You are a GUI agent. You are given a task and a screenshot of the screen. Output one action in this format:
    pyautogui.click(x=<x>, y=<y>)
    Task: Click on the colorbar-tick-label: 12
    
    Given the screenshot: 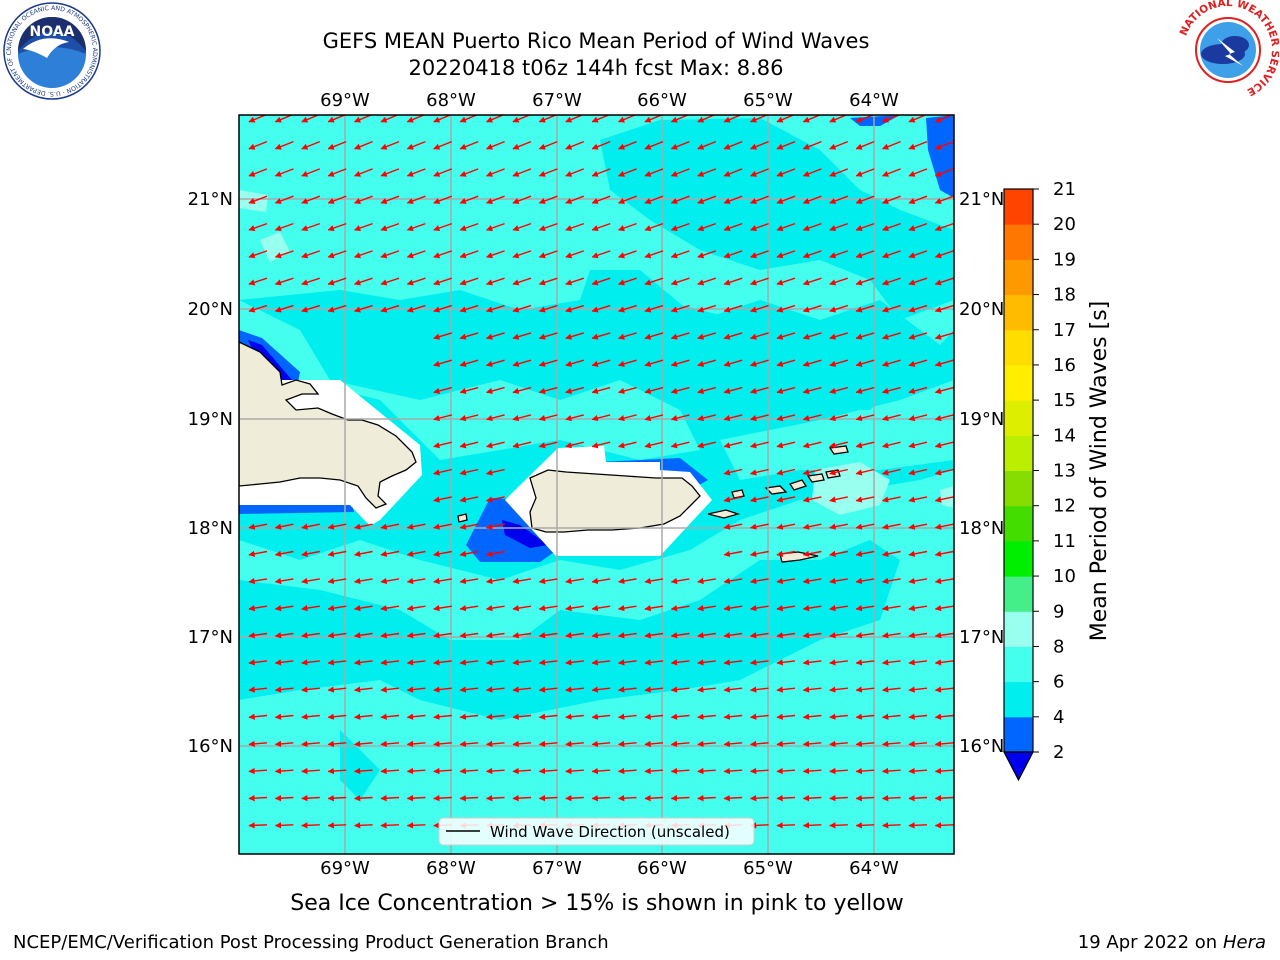 What is the action you would take?
    pyautogui.click(x=1064, y=506)
    